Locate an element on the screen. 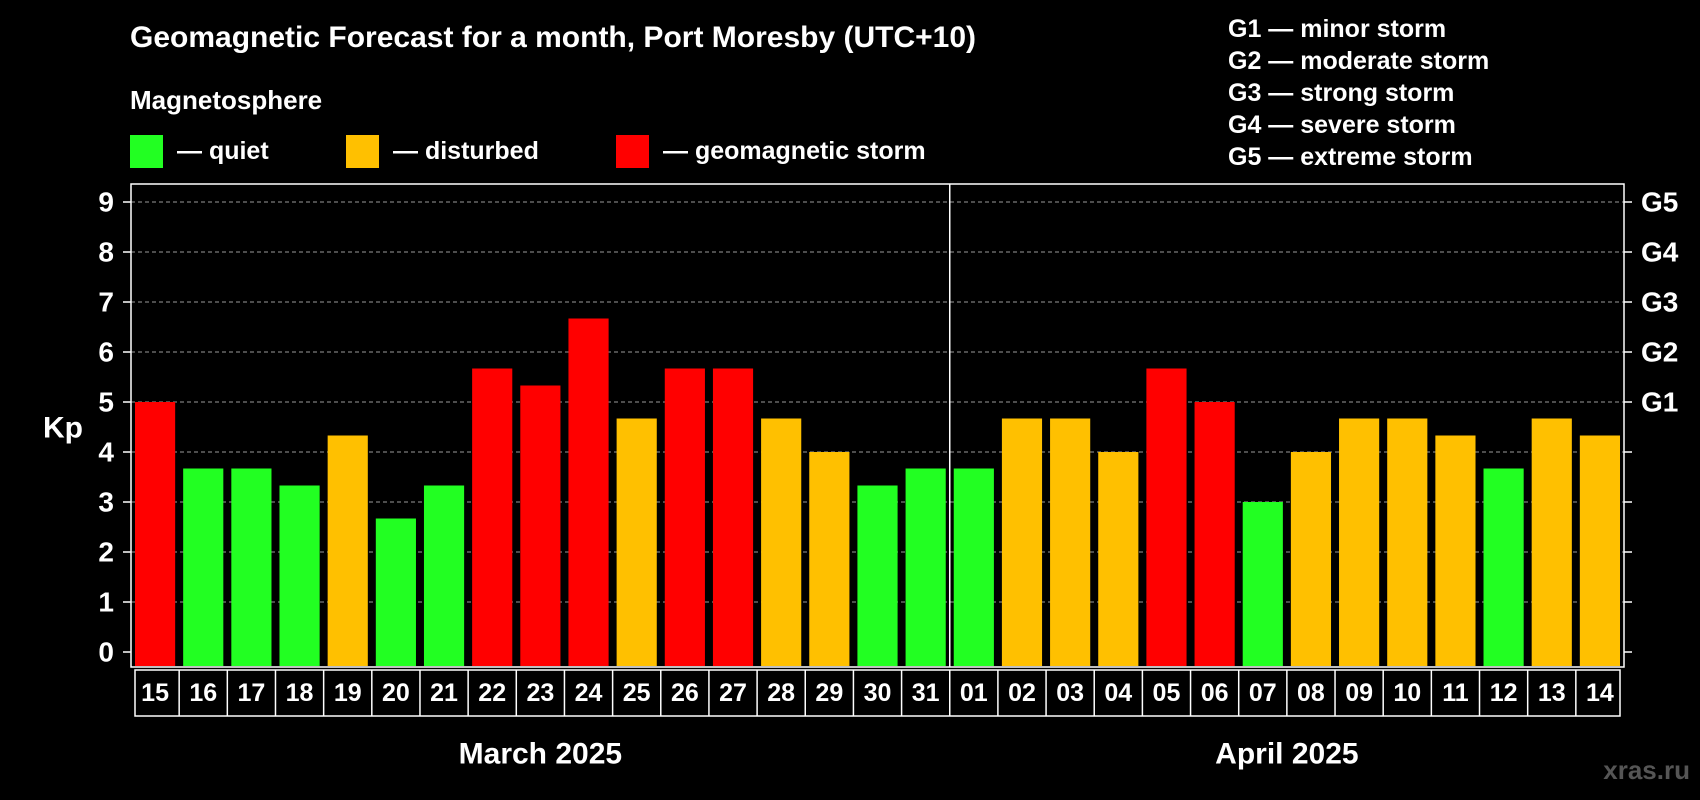 The width and height of the screenshot is (1700, 800). legend-storm: — geomagnetic storm is located at coordinates (771, 151).